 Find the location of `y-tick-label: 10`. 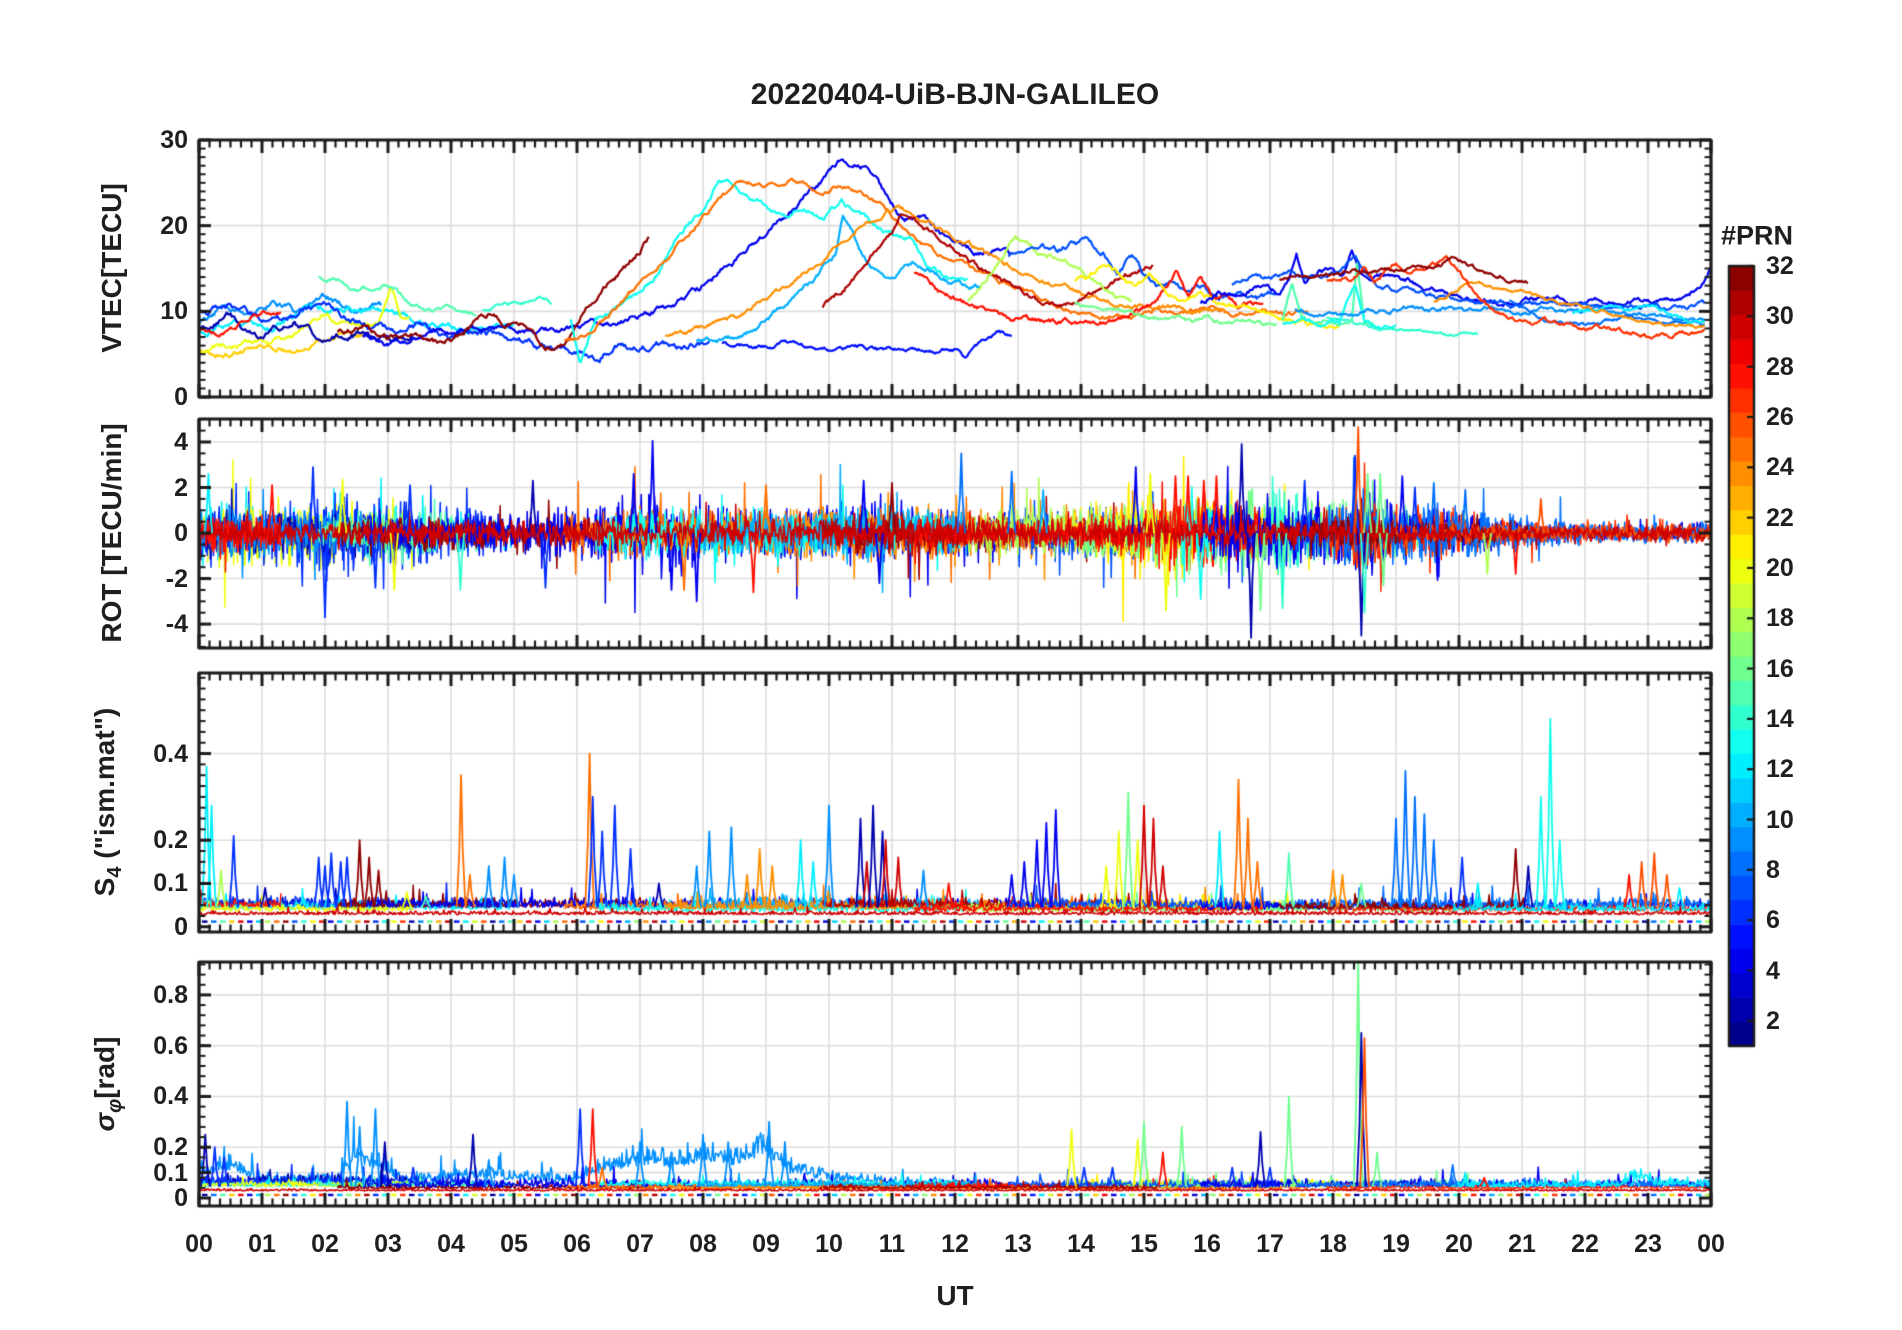

y-tick-label: 10 is located at coordinates (174, 311).